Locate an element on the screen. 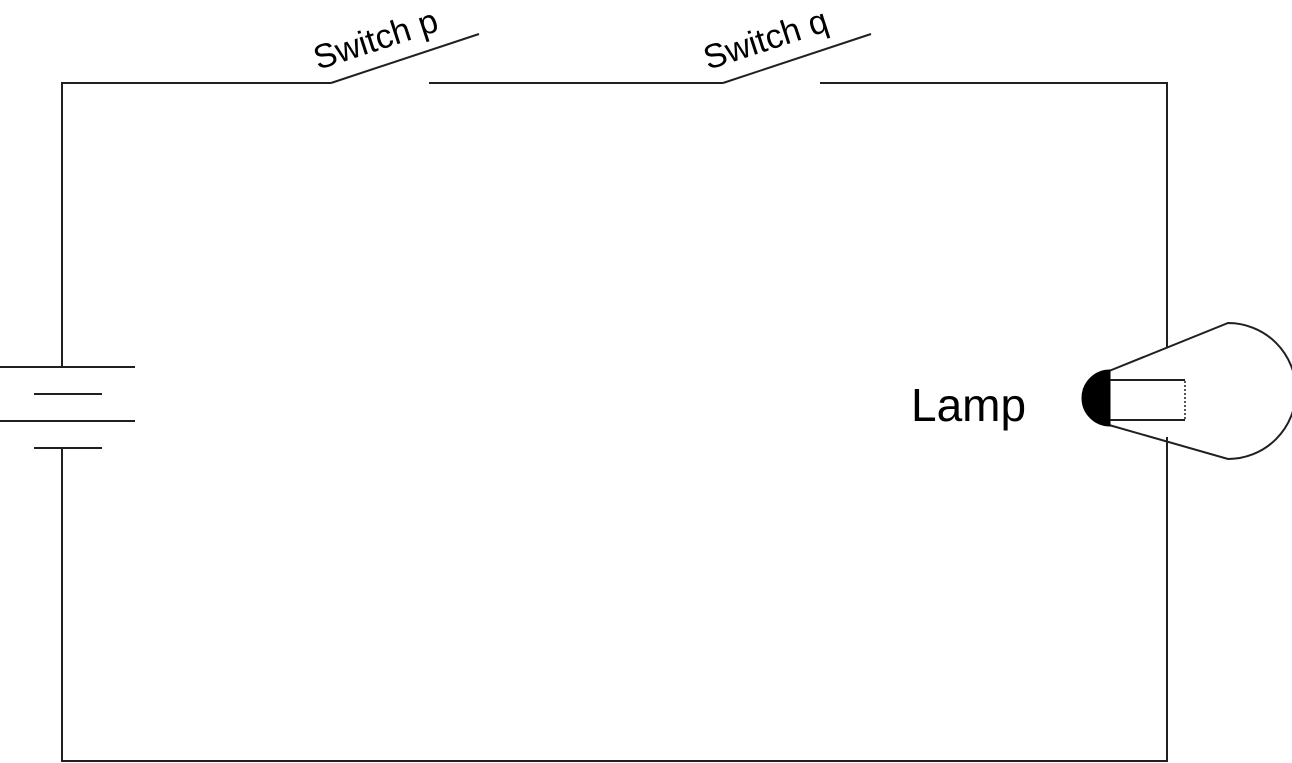 The height and width of the screenshot is (763, 1292). battery-icon is located at coordinates (67, 407).